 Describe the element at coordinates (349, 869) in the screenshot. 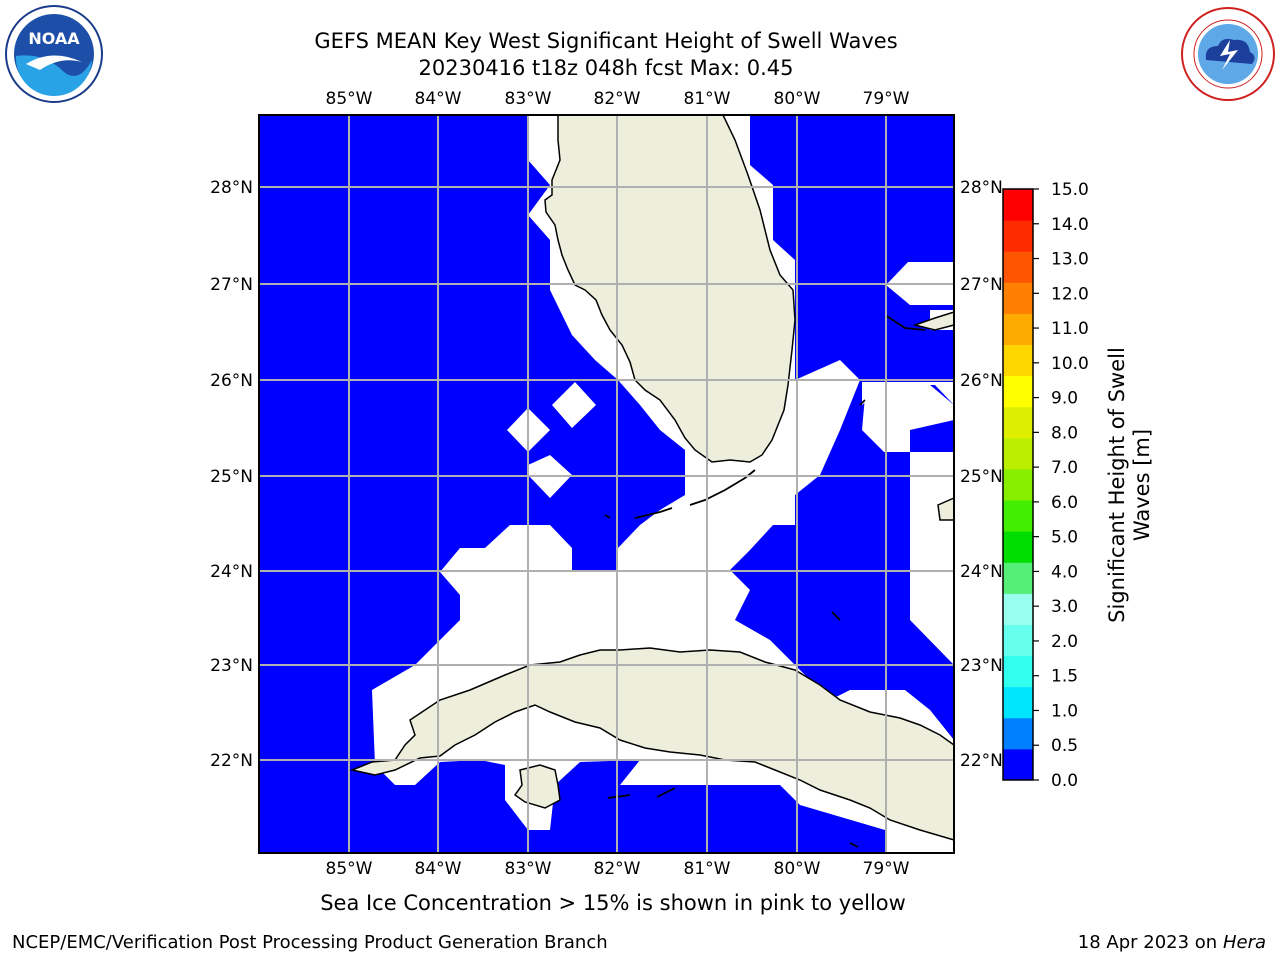

I see `lon-label-bottom: 85°W` at that location.